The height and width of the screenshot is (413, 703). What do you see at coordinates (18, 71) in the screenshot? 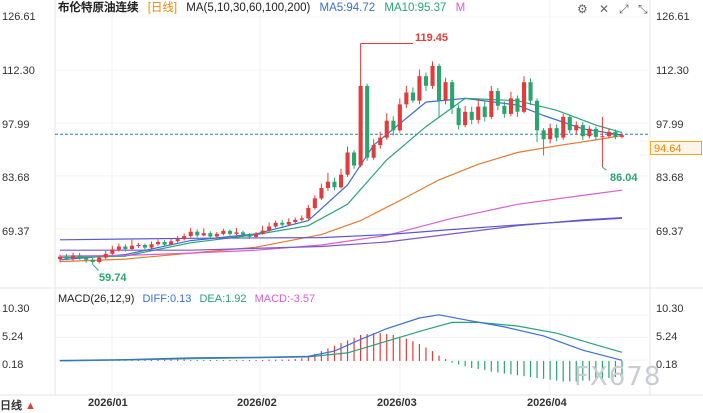
I see `y-label-left: 112.30` at bounding box center [18, 71].